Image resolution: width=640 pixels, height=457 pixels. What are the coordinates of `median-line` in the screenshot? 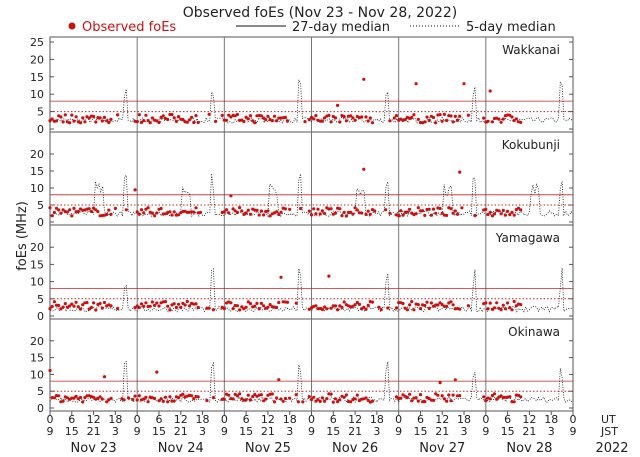 It's located at (311, 102).